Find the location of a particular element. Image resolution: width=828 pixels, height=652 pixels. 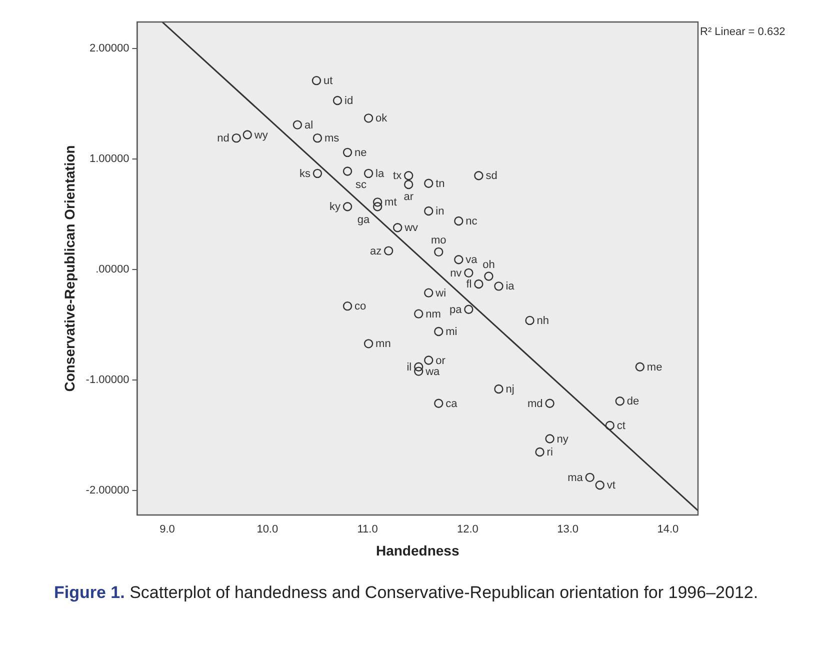

data-label: ne is located at coordinates (360, 152).